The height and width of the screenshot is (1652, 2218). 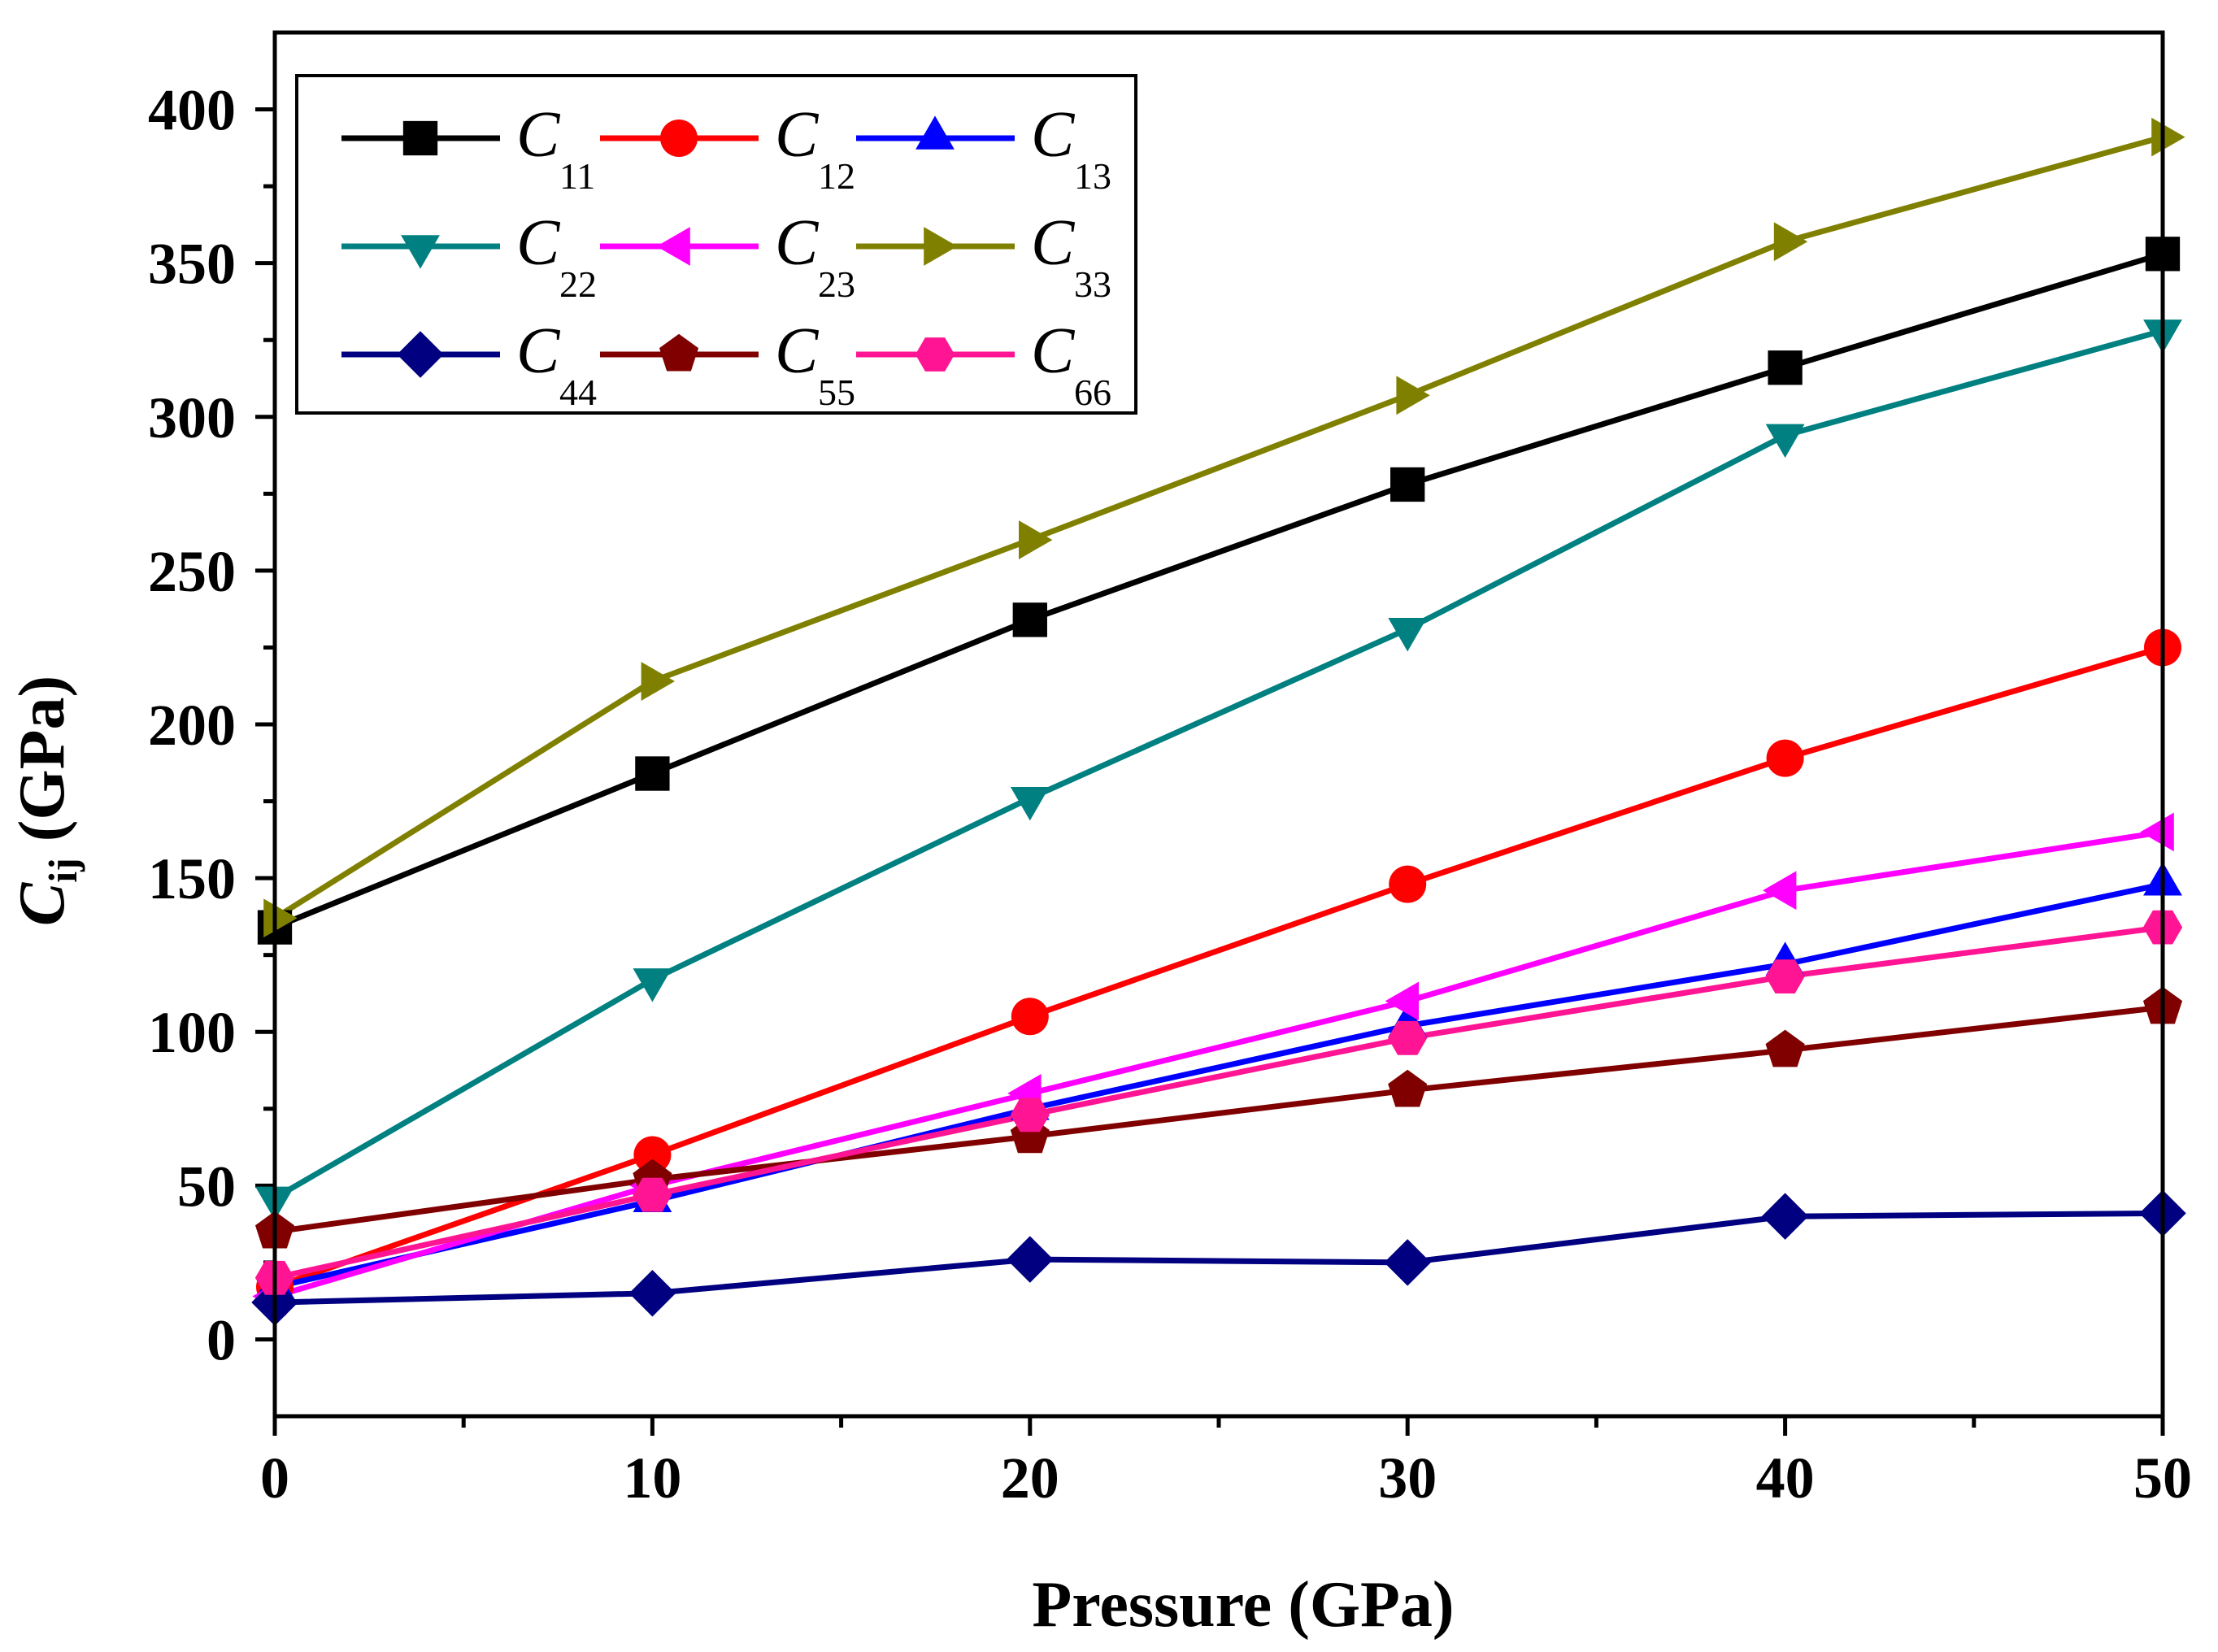 What do you see at coordinates (192, 1032) in the screenshot?
I see `y-tick-label: 100` at bounding box center [192, 1032].